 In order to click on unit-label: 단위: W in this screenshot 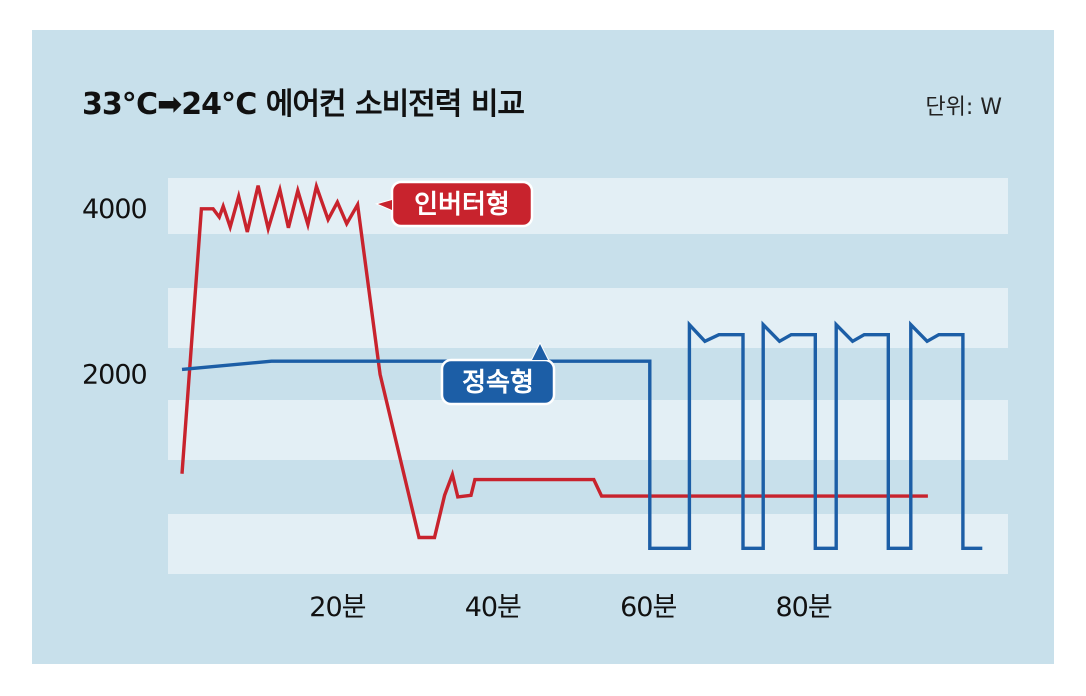, I will do `click(963, 107)`.